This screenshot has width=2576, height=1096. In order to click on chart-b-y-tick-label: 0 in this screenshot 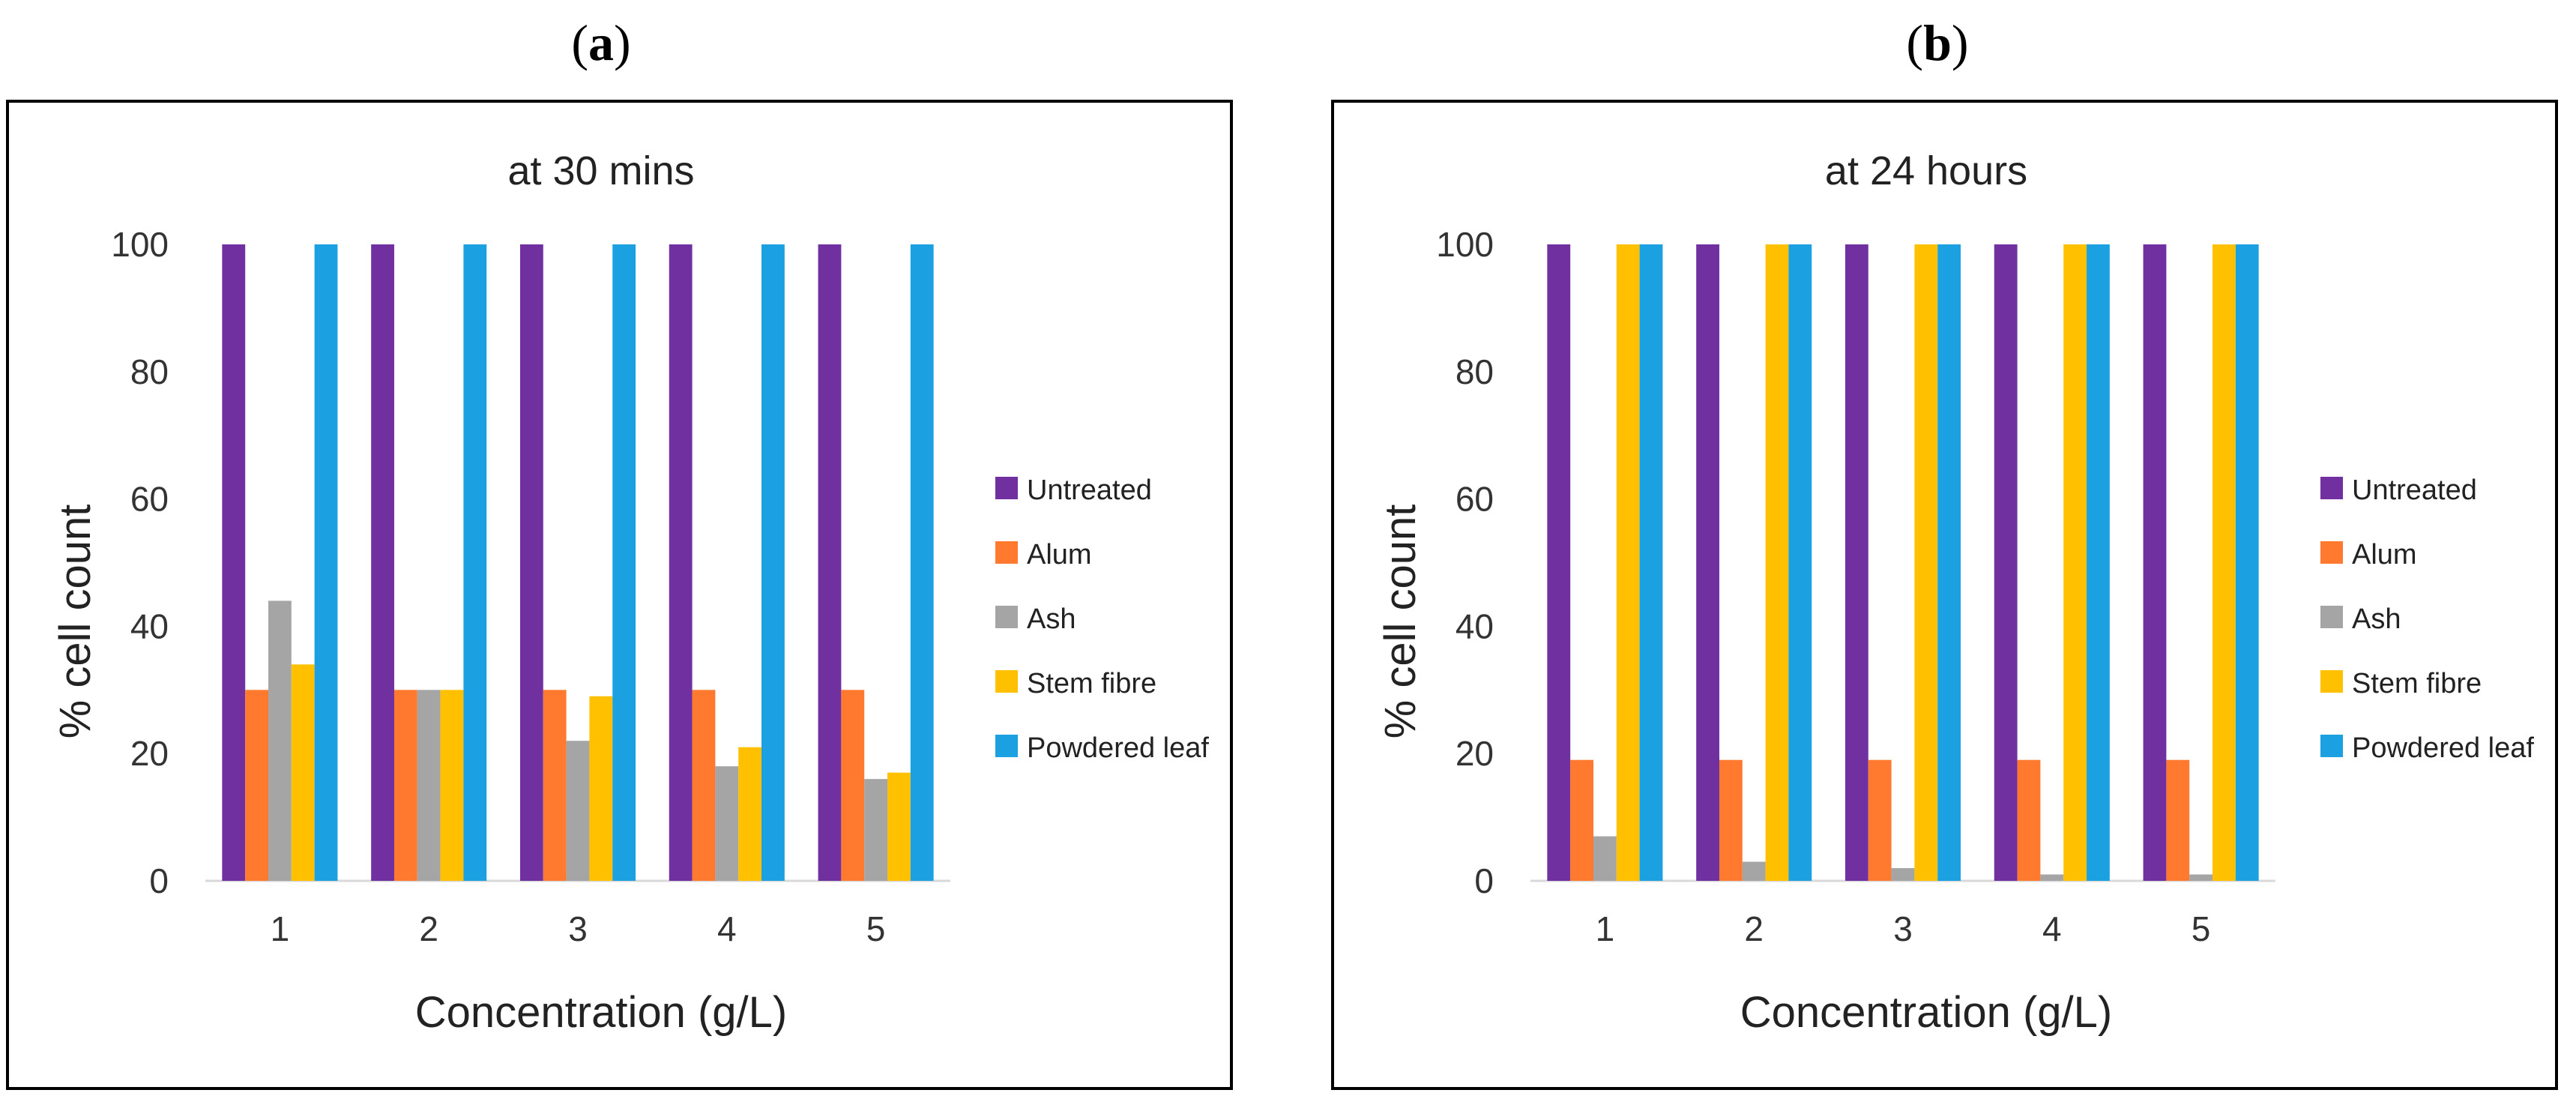, I will do `click(1484, 881)`.